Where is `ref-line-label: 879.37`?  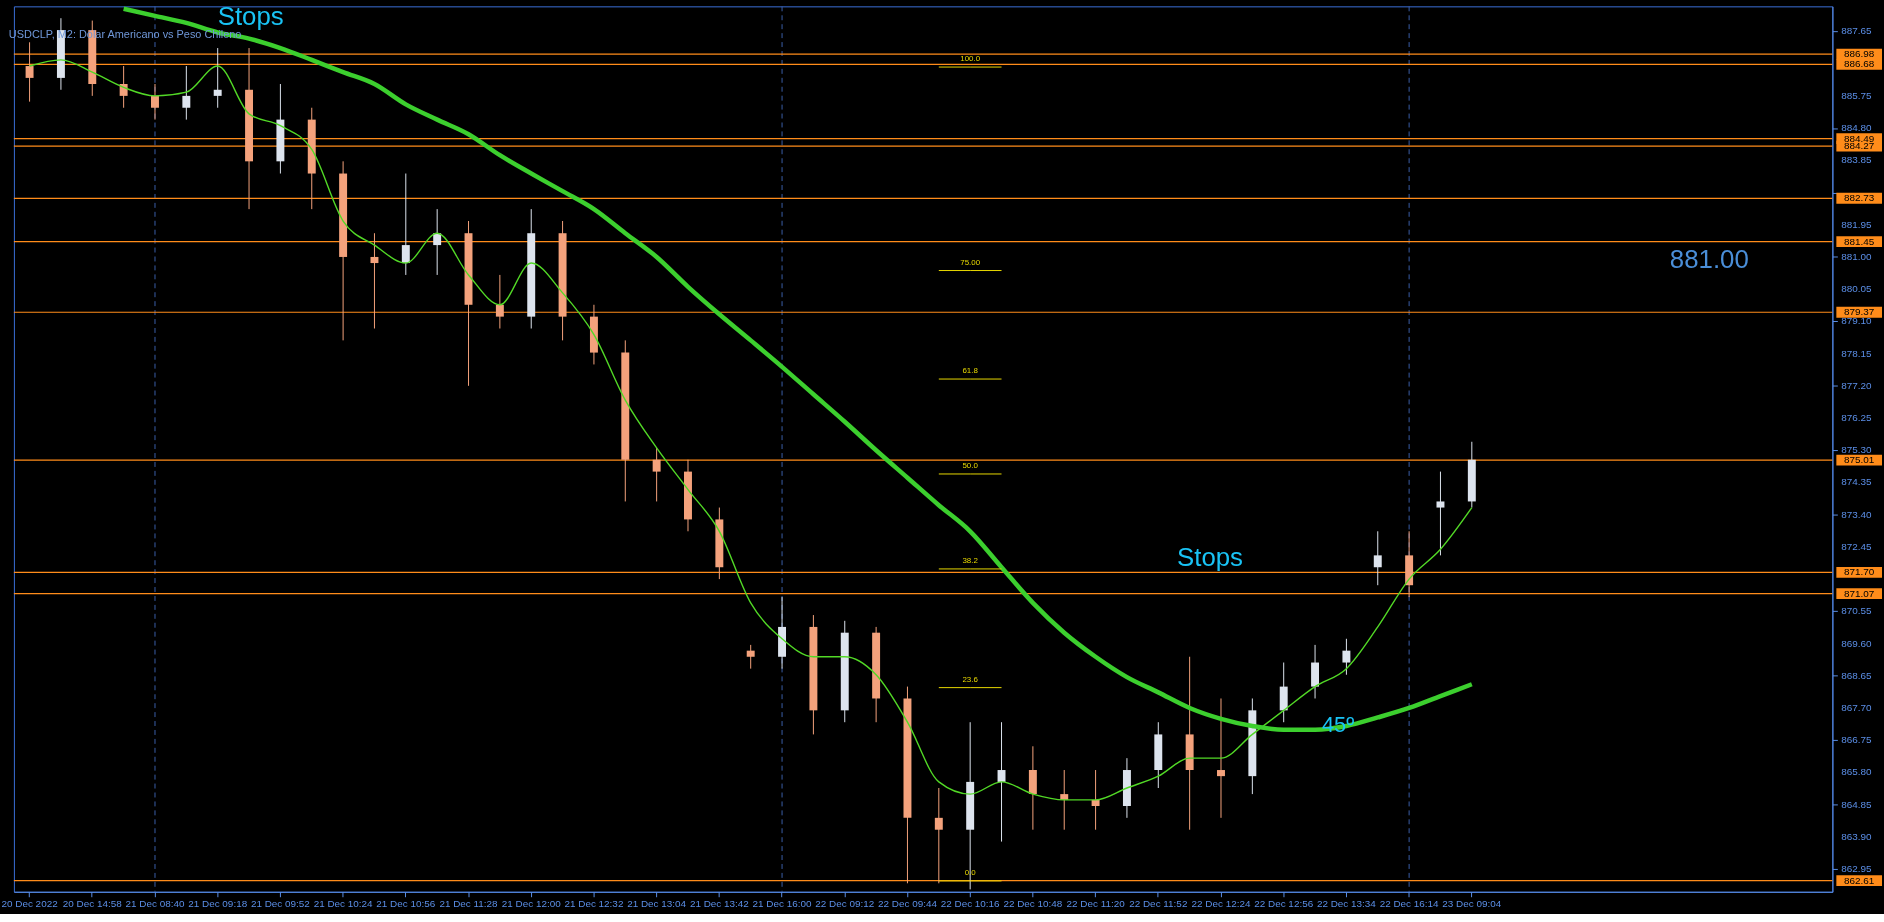
ref-line-label: 879.37 is located at coordinates (1859, 312).